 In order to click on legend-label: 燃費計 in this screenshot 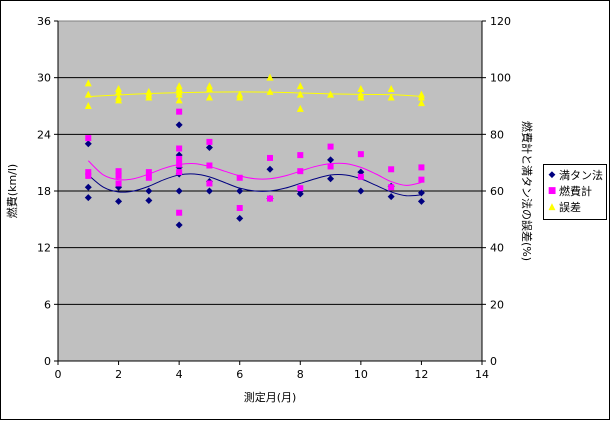, I will do `click(575, 191)`.